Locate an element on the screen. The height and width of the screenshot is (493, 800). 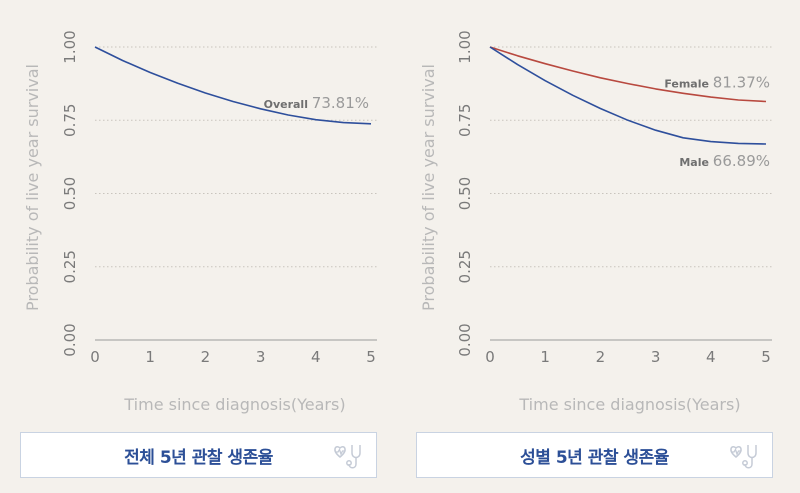
series-name: Overall is located at coordinates (288, 104).